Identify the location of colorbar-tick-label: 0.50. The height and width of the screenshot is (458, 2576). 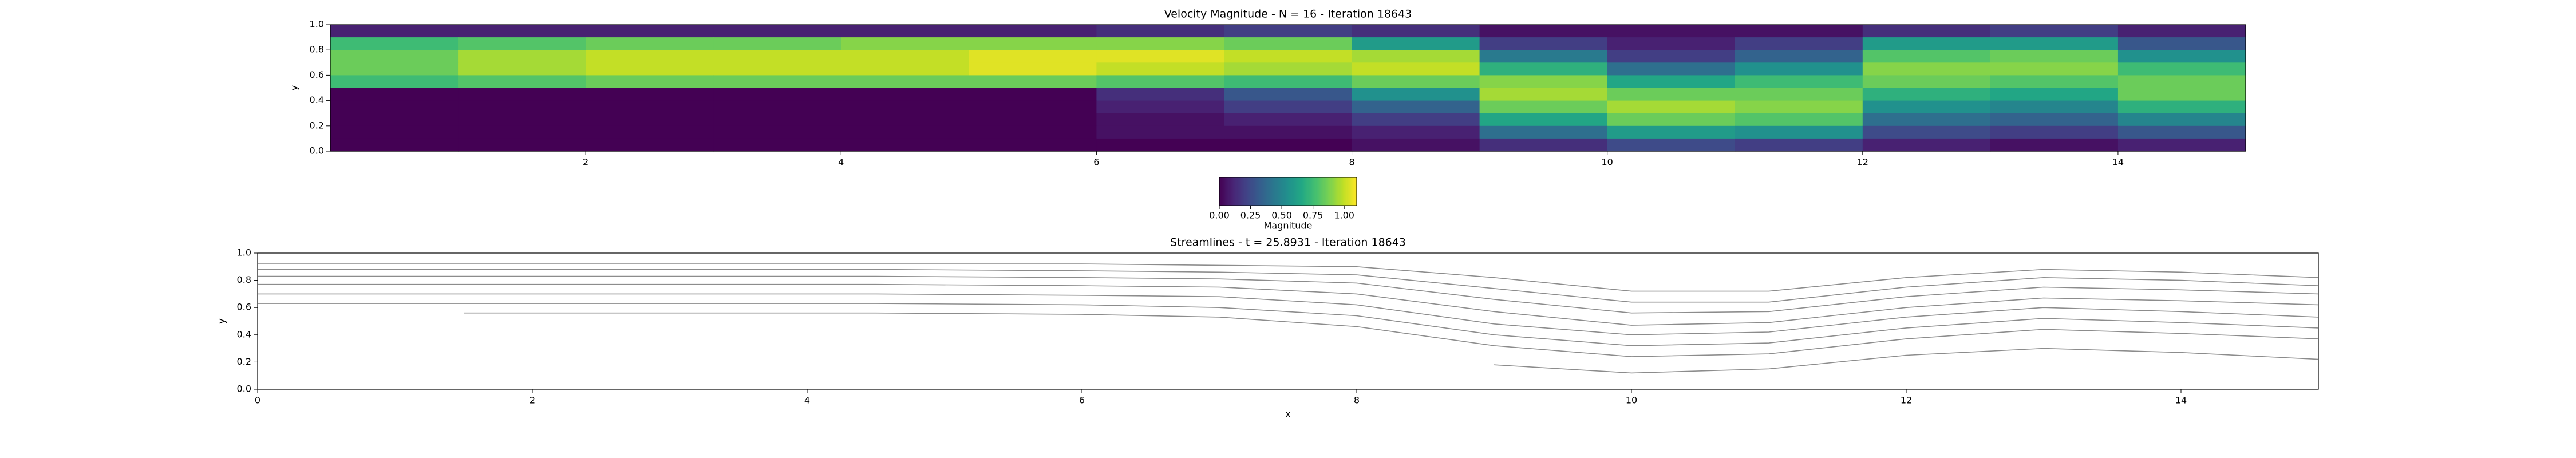
(1281, 215).